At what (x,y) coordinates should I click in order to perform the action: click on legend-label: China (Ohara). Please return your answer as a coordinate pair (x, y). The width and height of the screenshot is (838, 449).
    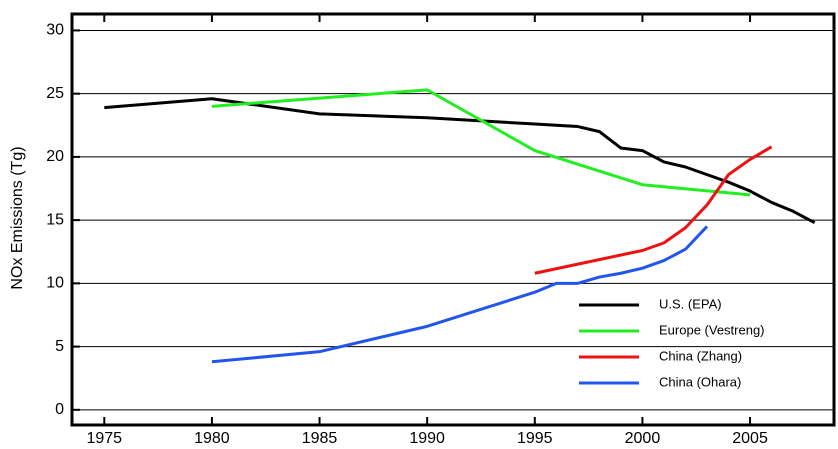
    Looking at the image, I should click on (700, 381).